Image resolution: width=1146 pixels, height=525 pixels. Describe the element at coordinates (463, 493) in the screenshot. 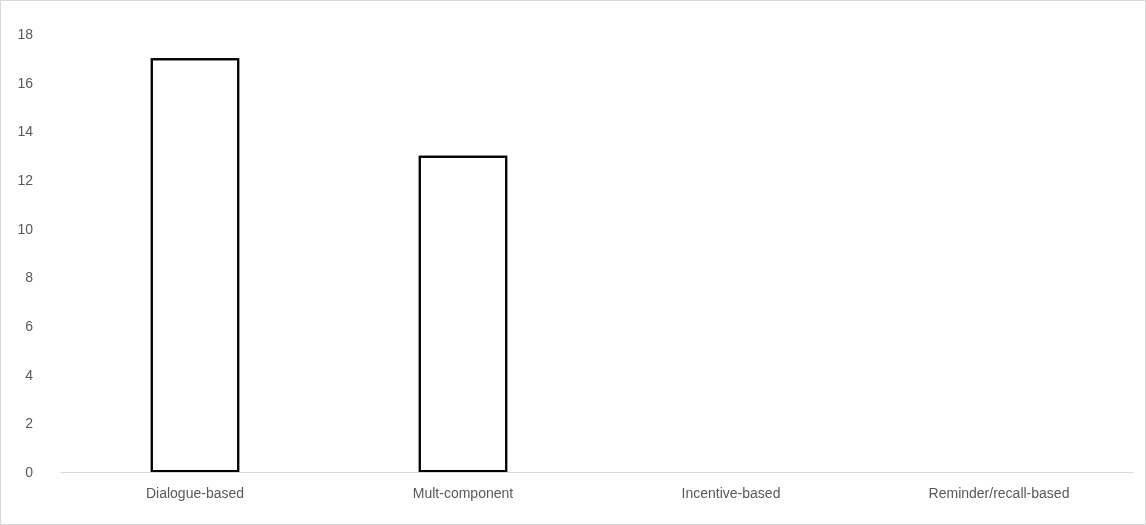

I see `x-tick-label: Mult-component` at that location.